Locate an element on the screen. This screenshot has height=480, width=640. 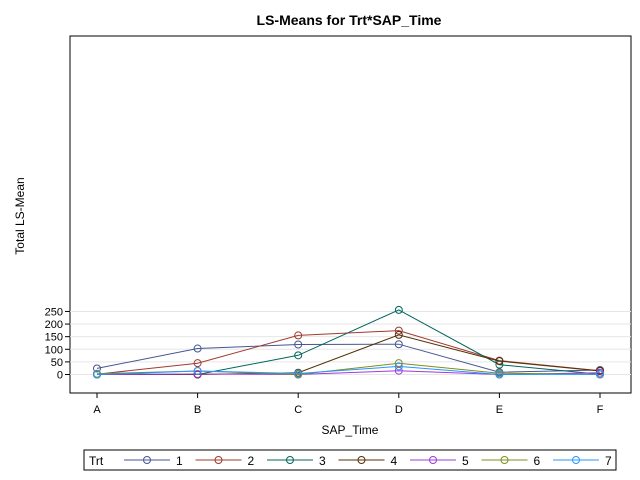
x-tick-label: E is located at coordinates (499, 410).